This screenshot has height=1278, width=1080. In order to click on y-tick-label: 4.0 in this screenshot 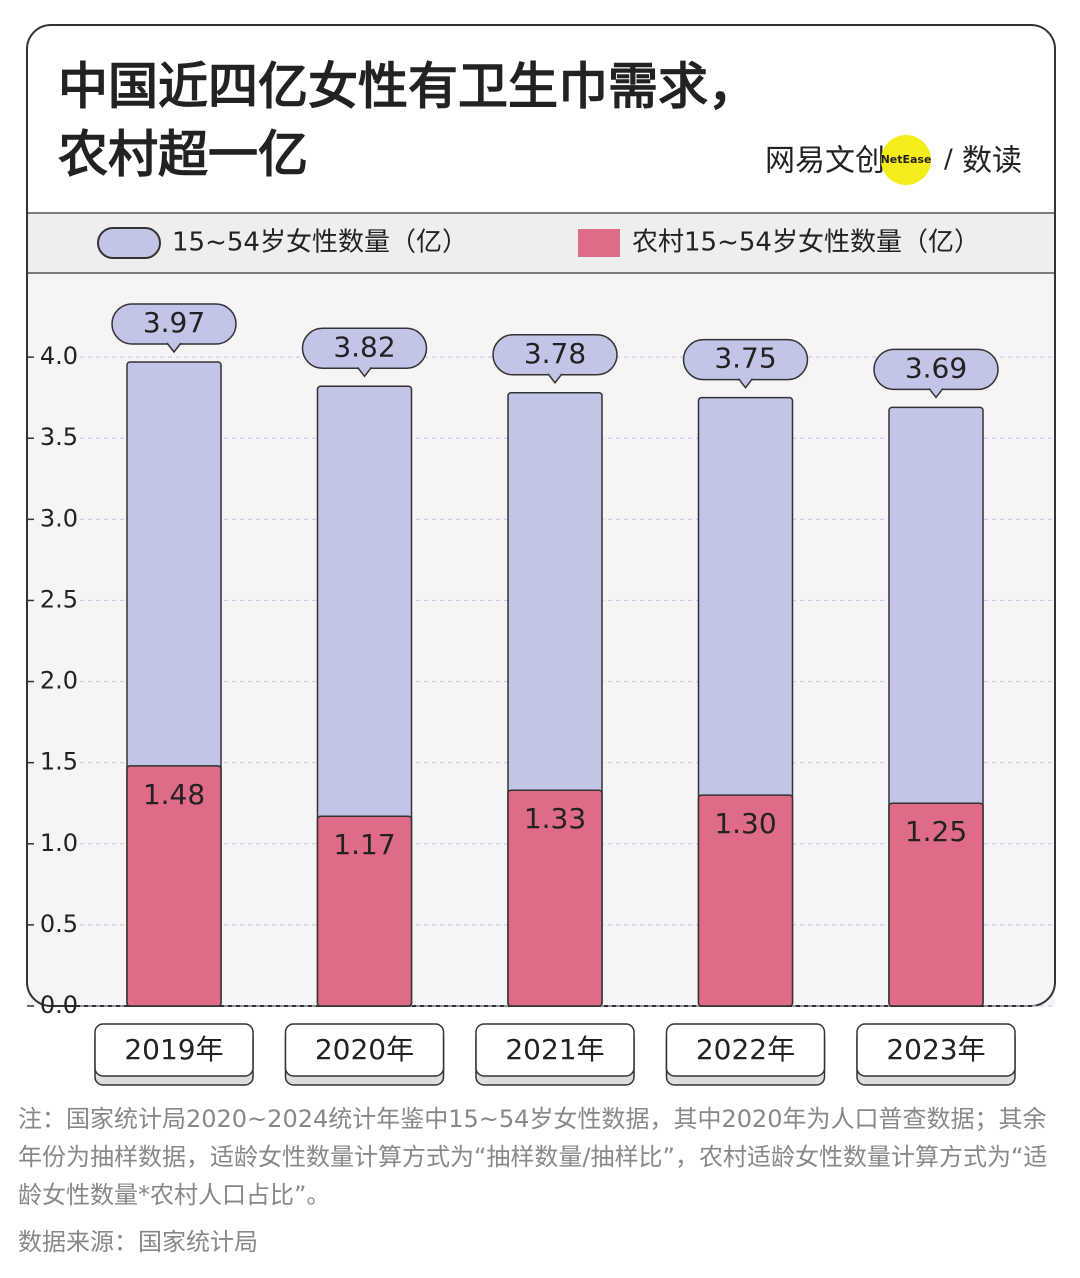, I will do `click(59, 356)`.